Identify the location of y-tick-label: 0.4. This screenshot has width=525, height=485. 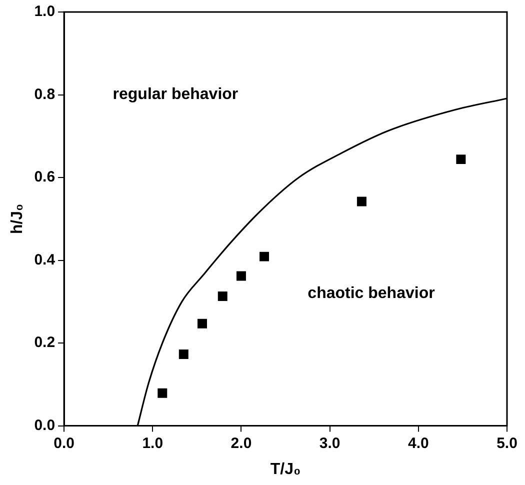
(45, 259).